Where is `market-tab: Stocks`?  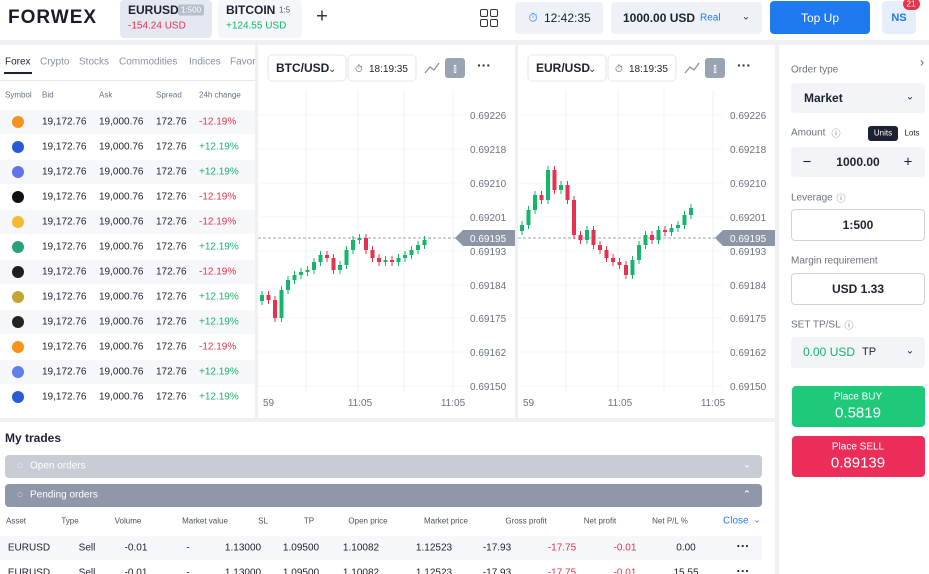
market-tab: Stocks is located at coordinates (94, 62).